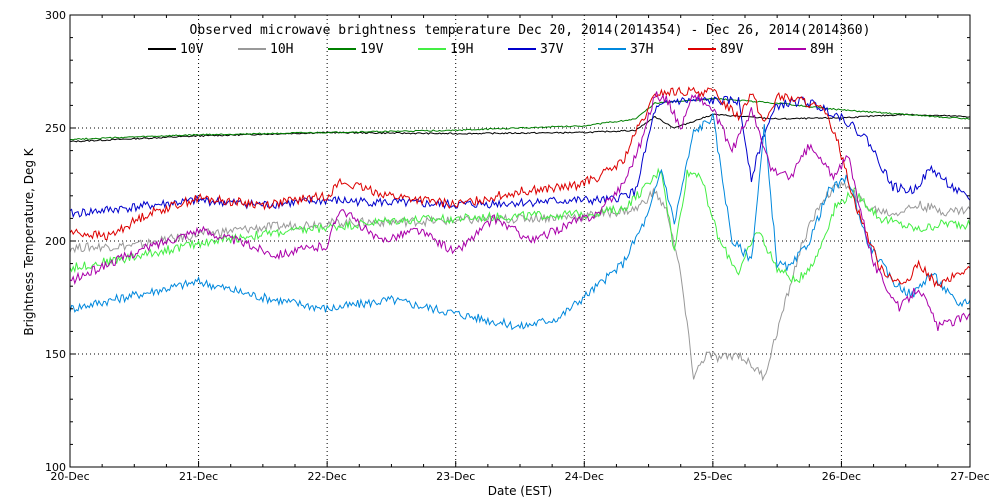  I want to click on series-line-19V, so click(519, 119).